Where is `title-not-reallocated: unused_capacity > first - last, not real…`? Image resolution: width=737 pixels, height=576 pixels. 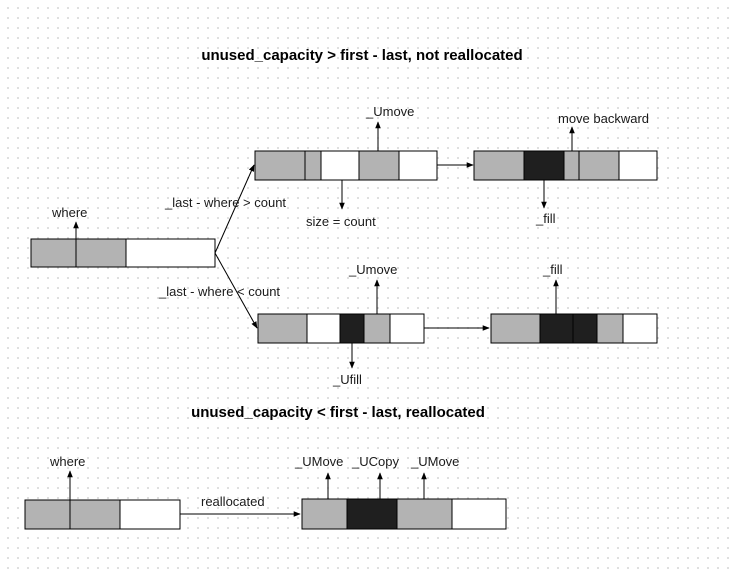 title-not-reallocated: unused_capacity > first - last, not real… is located at coordinates (361, 55).